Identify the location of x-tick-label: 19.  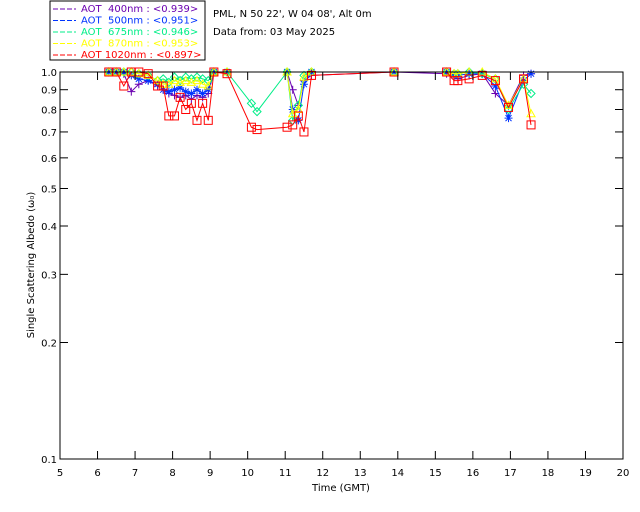
(585, 473).